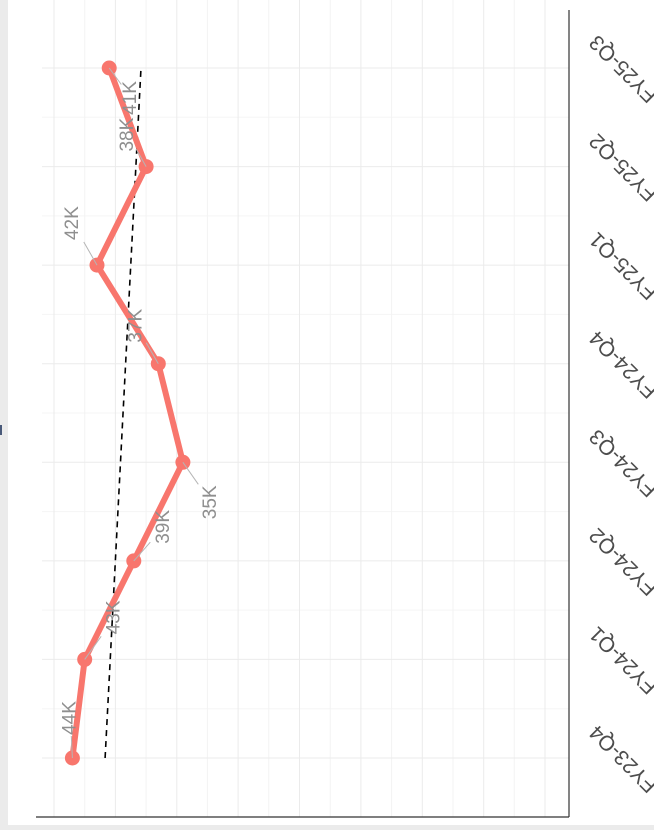 Image resolution: width=654 pixels, height=830 pixels. What do you see at coordinates (72, 223) in the screenshot?
I see `data-label: 42K` at bounding box center [72, 223].